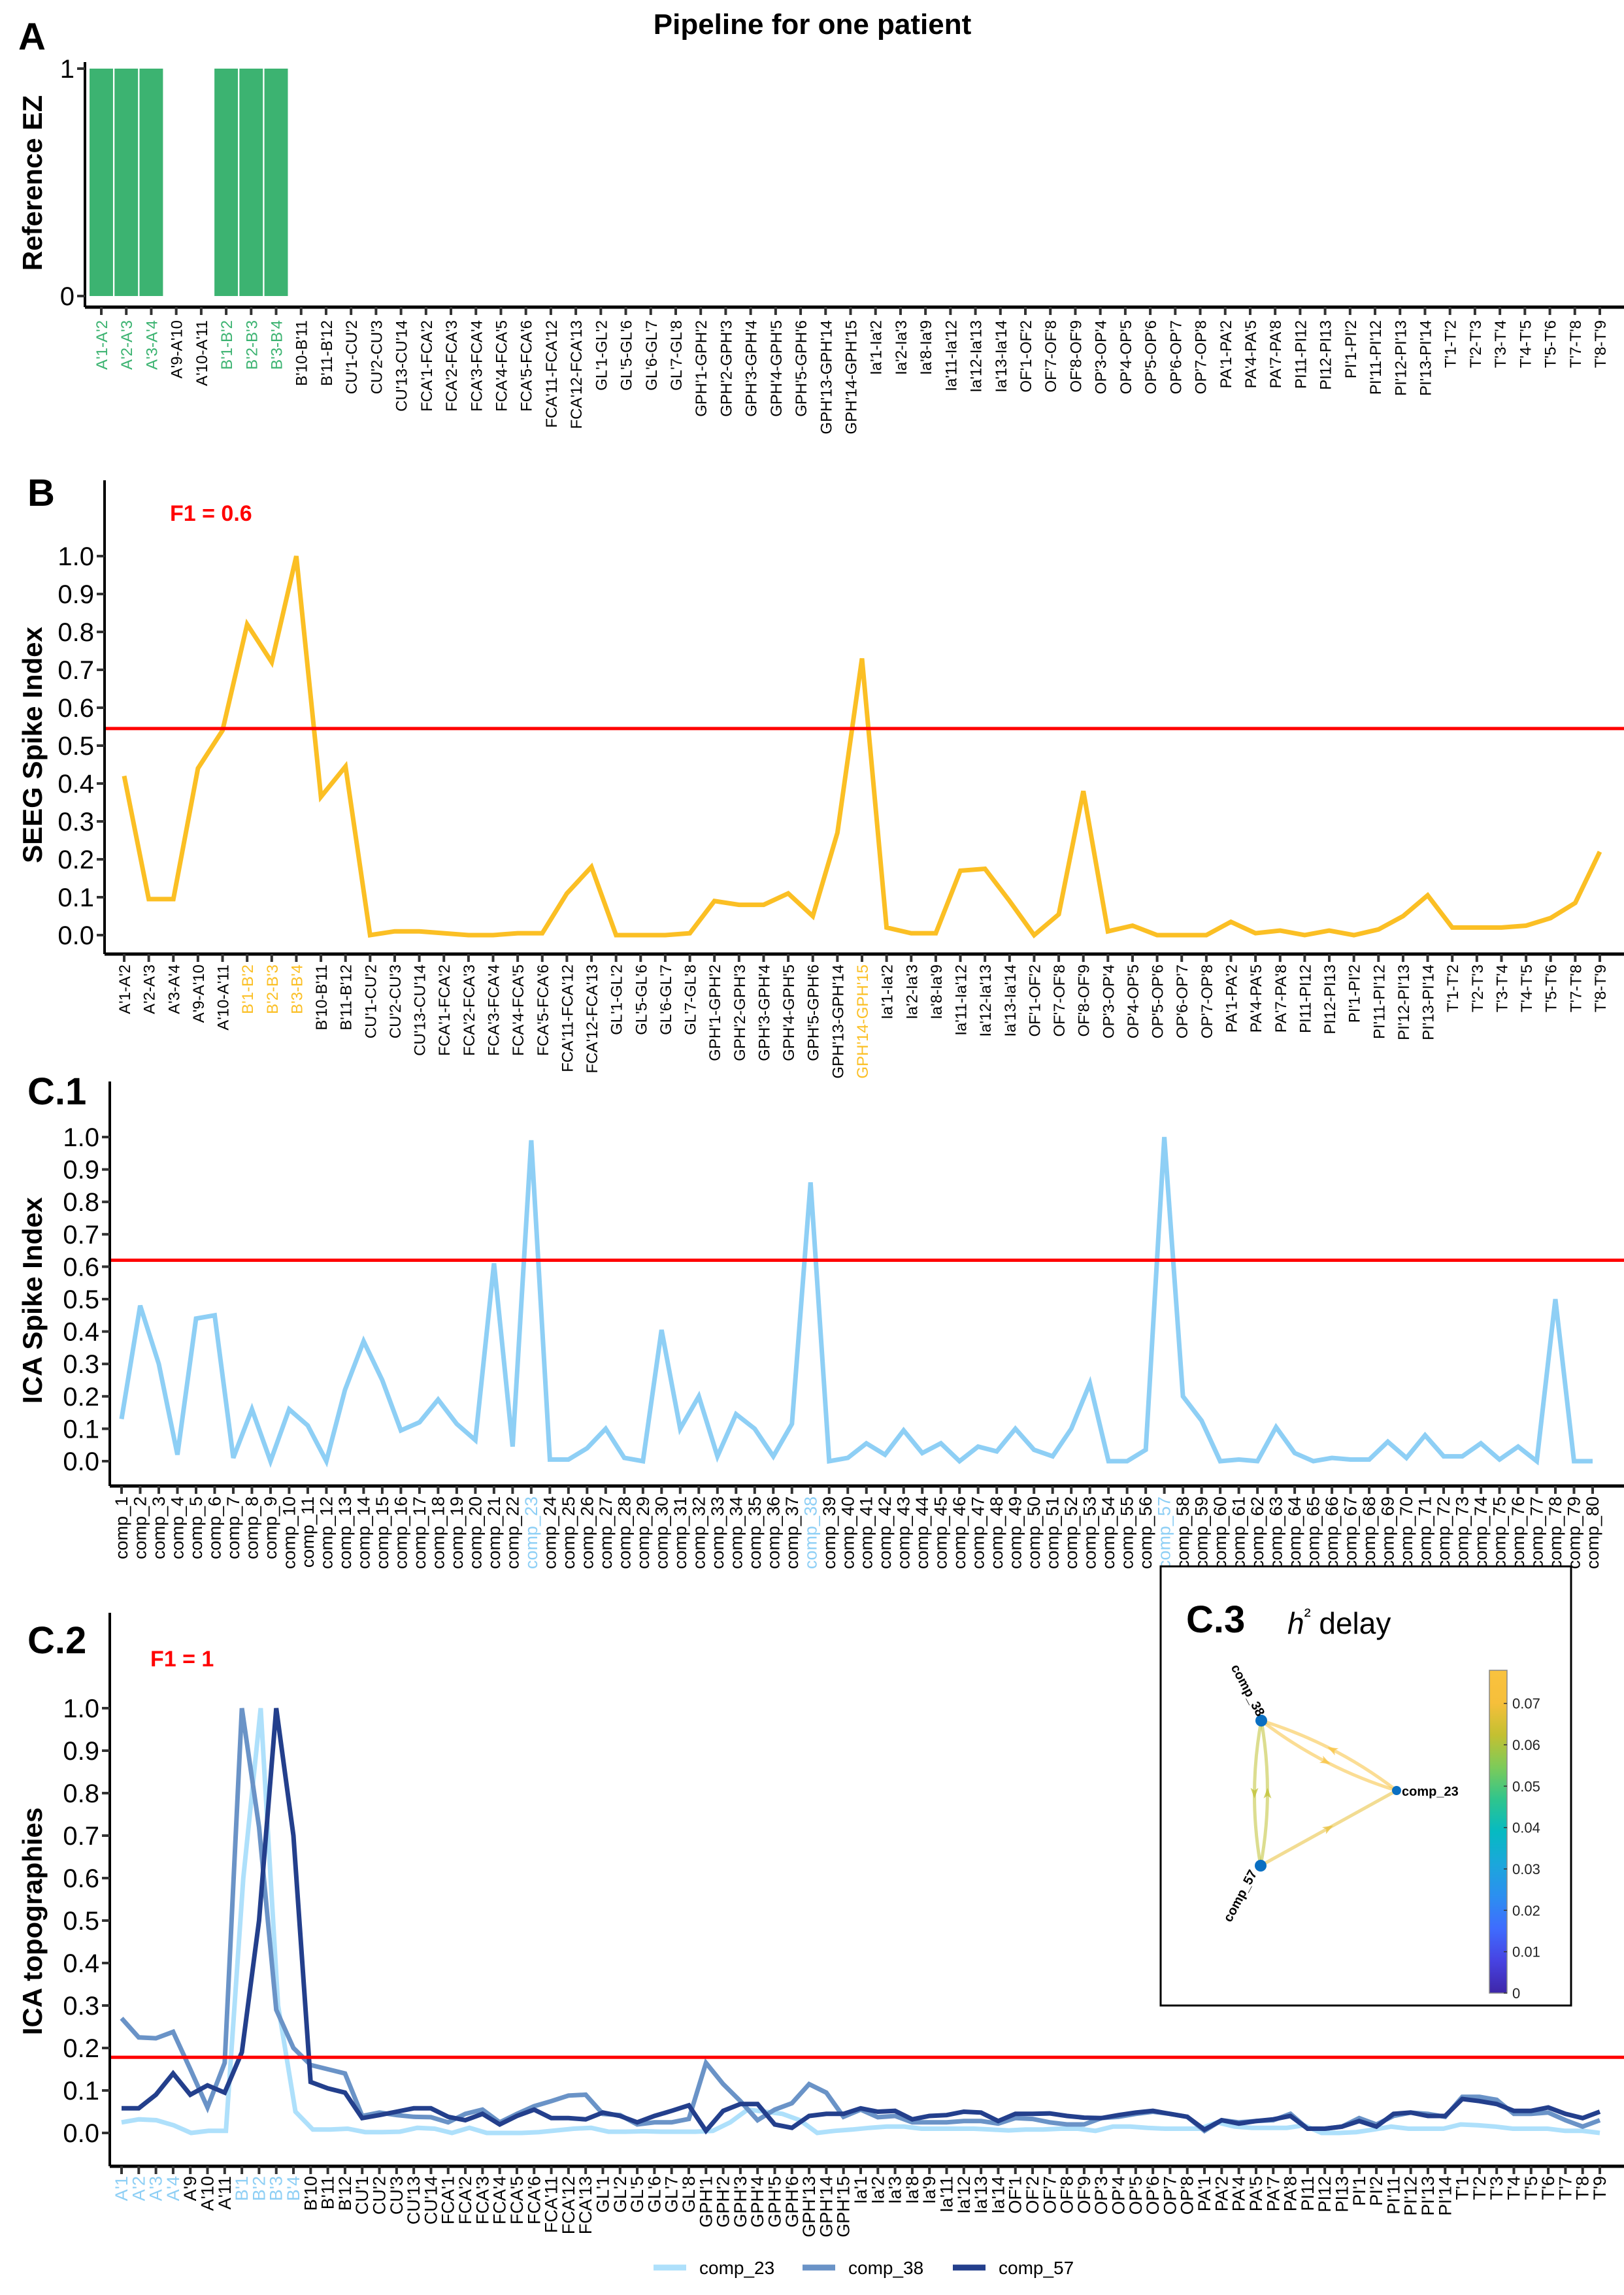  What do you see at coordinates (864, 2268) in the screenshot?
I see `legend-c2: comp_23 comp_38 comp_57` at bounding box center [864, 2268].